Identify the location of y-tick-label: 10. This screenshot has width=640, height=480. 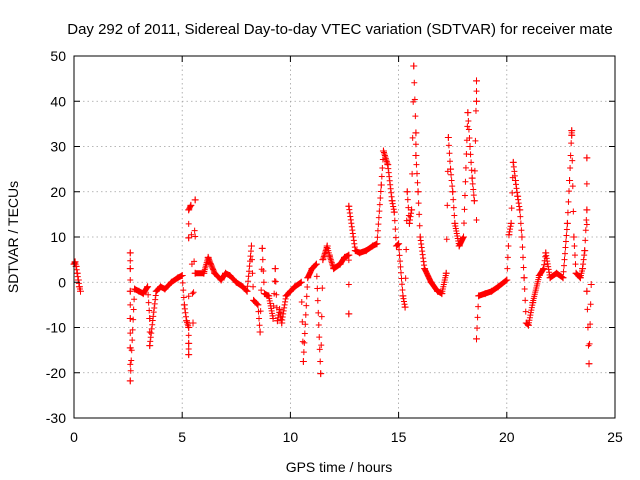
(58, 237).